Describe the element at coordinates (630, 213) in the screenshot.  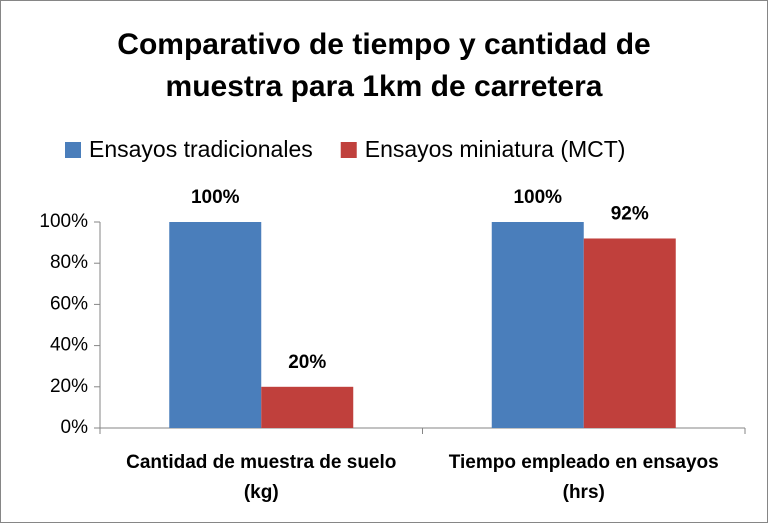
I see `value-label: 92%` at that location.